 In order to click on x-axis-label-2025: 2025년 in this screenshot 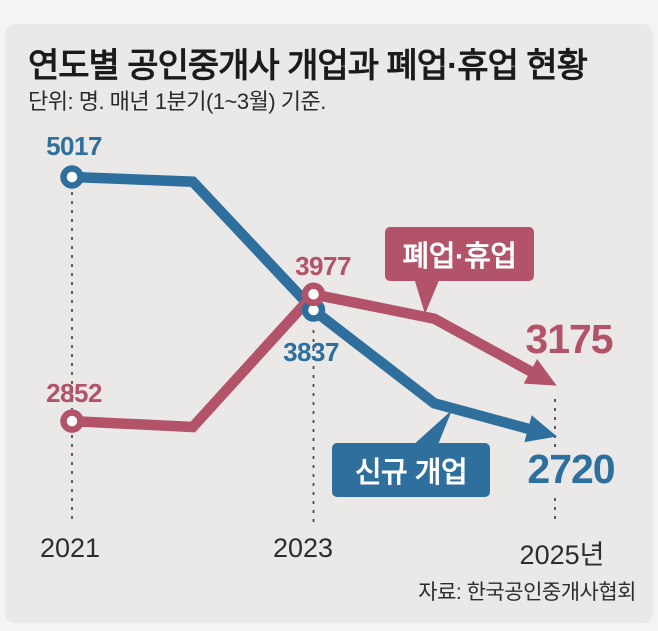, I will do `click(562, 555)`.